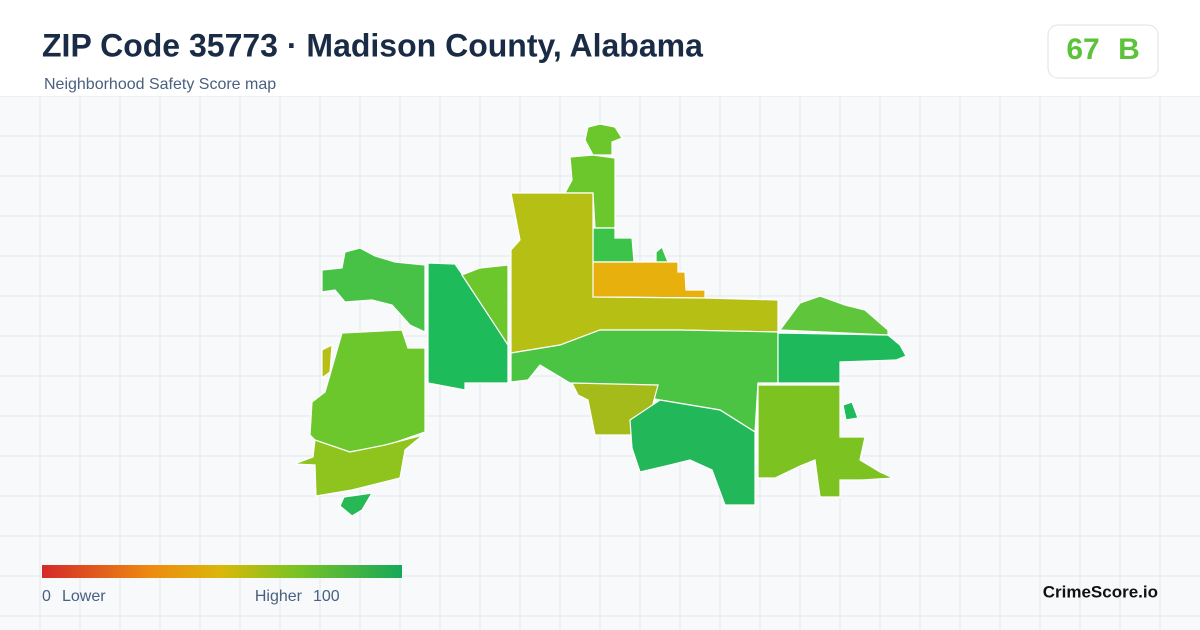 The height and width of the screenshot is (630, 1200). What do you see at coordinates (372, 45) in the screenshot?
I see `title: ZIP Code 35773 · Madison County, Alabama` at bounding box center [372, 45].